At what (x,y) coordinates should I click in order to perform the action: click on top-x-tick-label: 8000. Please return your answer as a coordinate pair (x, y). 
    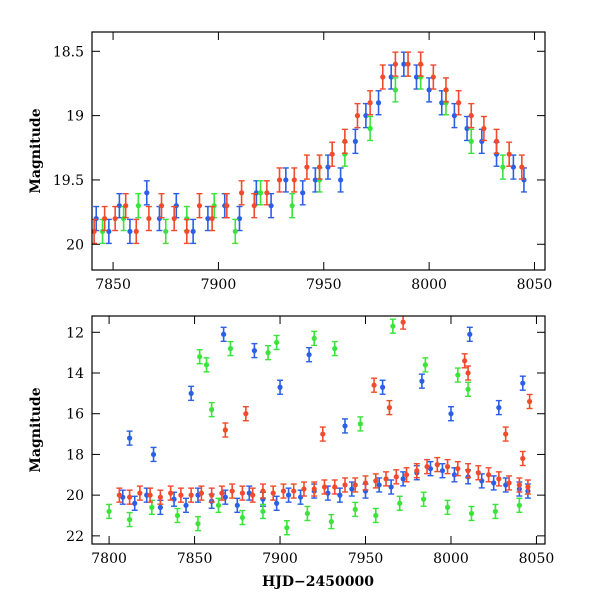
    Looking at the image, I should click on (429, 285).